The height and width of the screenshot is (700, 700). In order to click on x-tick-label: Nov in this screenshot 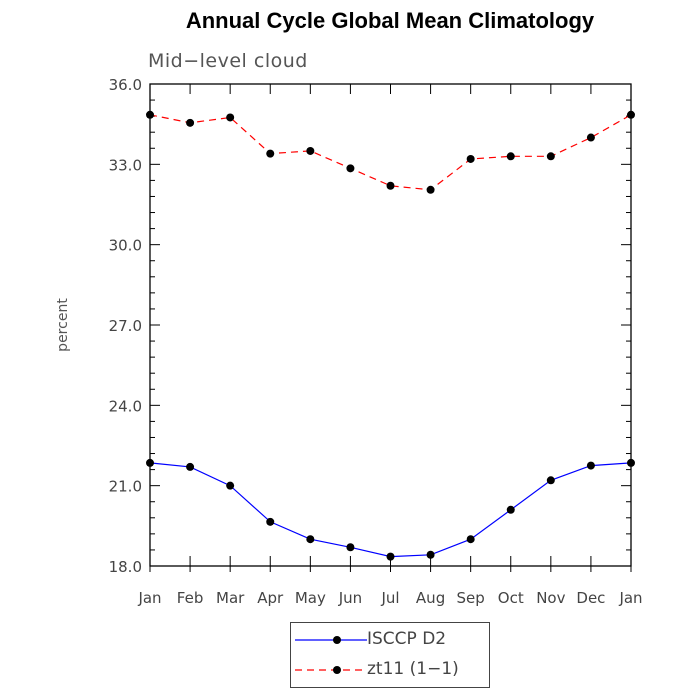, I will do `click(550, 598)`.